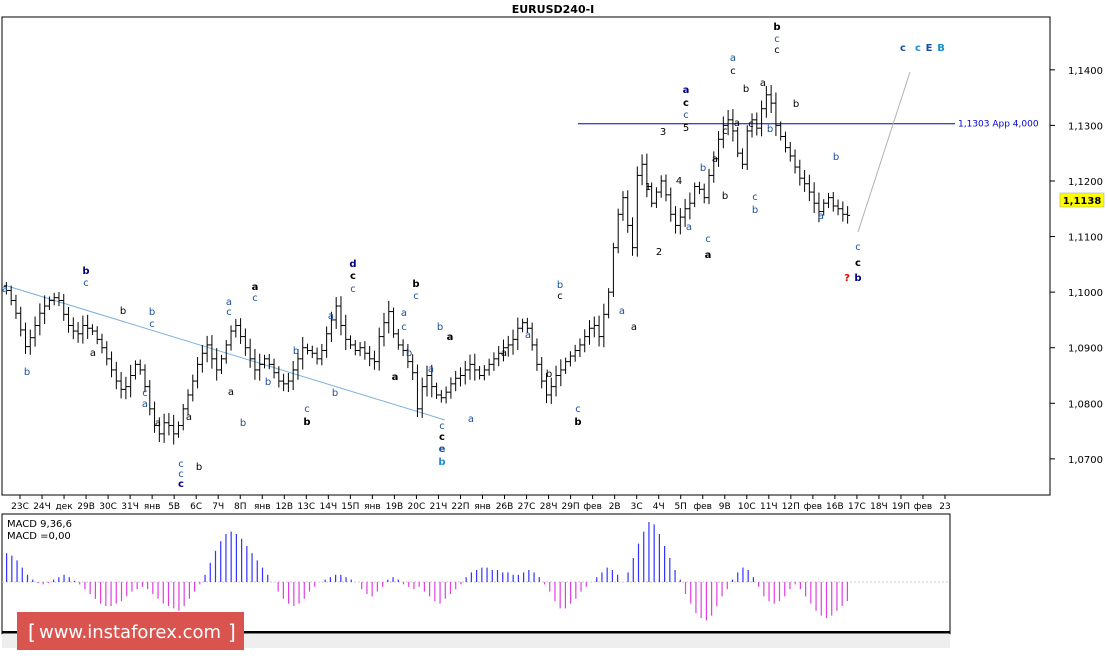 The width and height of the screenshot is (1107, 663). I want to click on time-tick-label: 19П, so click(901, 507).